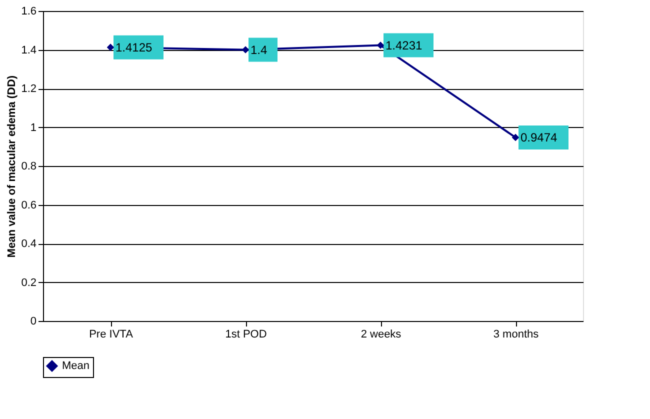 The height and width of the screenshot is (419, 650). Describe the element at coordinates (246, 334) in the screenshot. I see `x-tick-label: 1st POD` at that location.